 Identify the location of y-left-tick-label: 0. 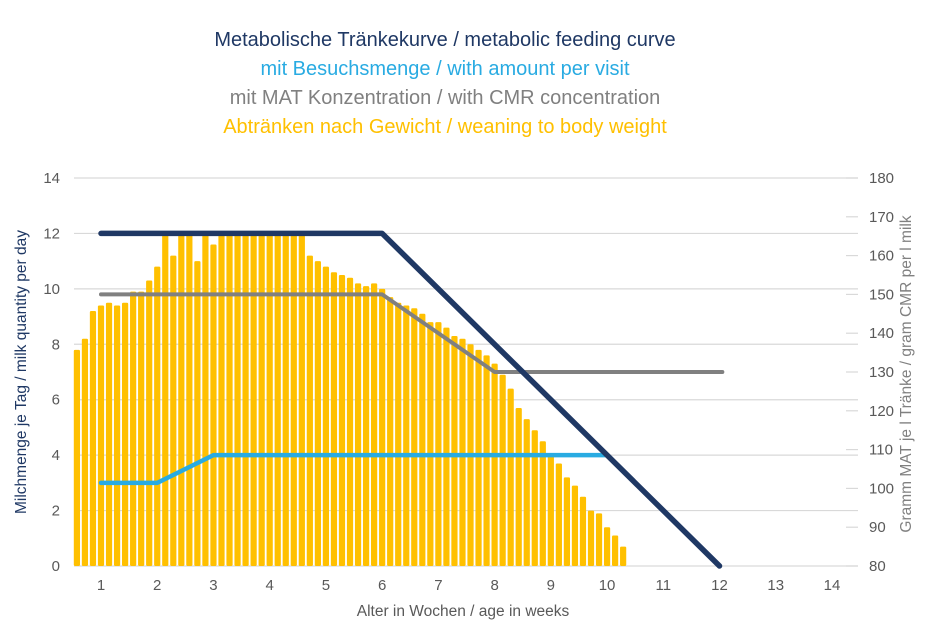
(56, 566).